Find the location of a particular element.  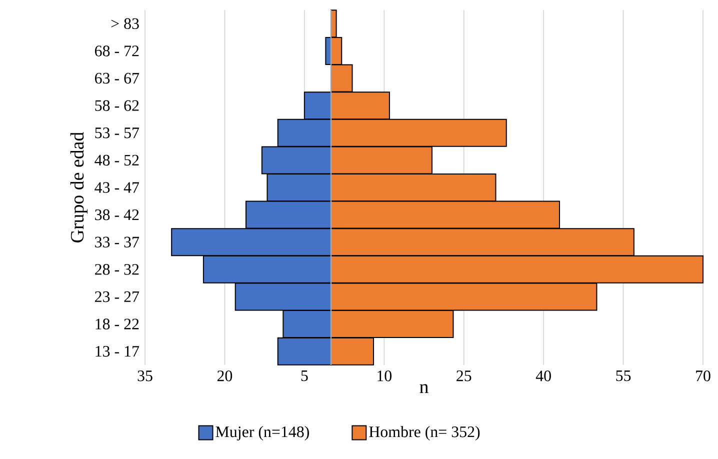

y-tick-label: 23 - 27 is located at coordinates (117, 296).